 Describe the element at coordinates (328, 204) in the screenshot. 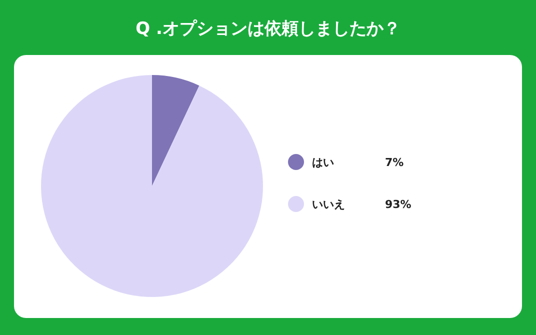

I see `legend-label: いいえ` at that location.